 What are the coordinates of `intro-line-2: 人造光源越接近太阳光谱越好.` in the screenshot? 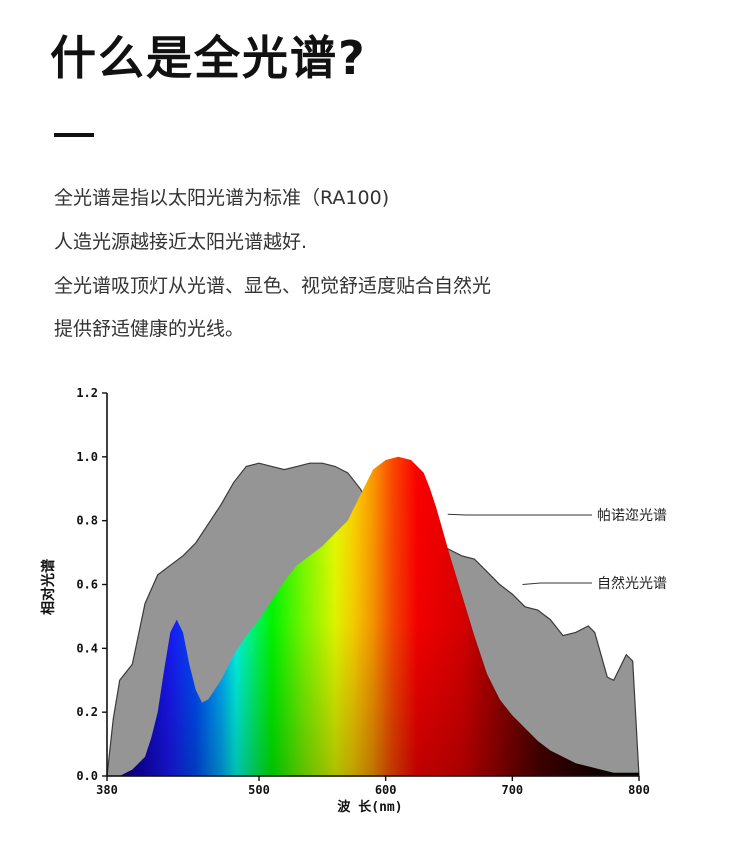 It's located at (181, 242).